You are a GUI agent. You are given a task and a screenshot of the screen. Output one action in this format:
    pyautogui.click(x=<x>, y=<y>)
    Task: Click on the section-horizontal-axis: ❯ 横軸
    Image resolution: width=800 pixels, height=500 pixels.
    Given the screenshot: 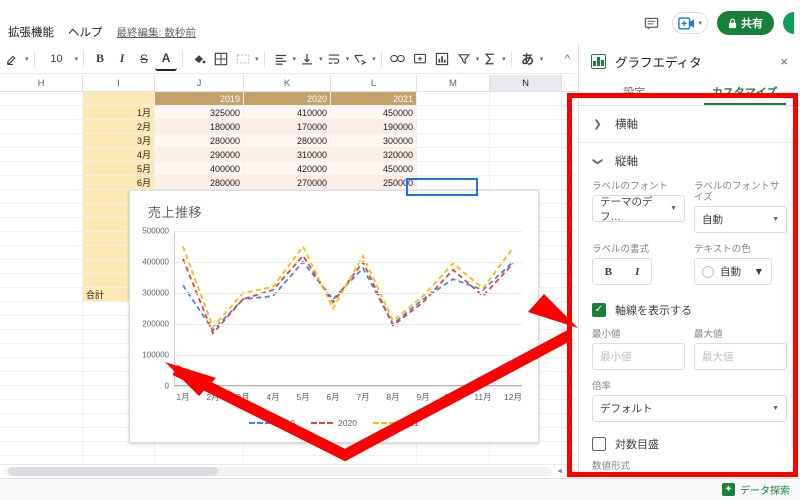 What is the action you would take?
    pyautogui.click(x=689, y=124)
    